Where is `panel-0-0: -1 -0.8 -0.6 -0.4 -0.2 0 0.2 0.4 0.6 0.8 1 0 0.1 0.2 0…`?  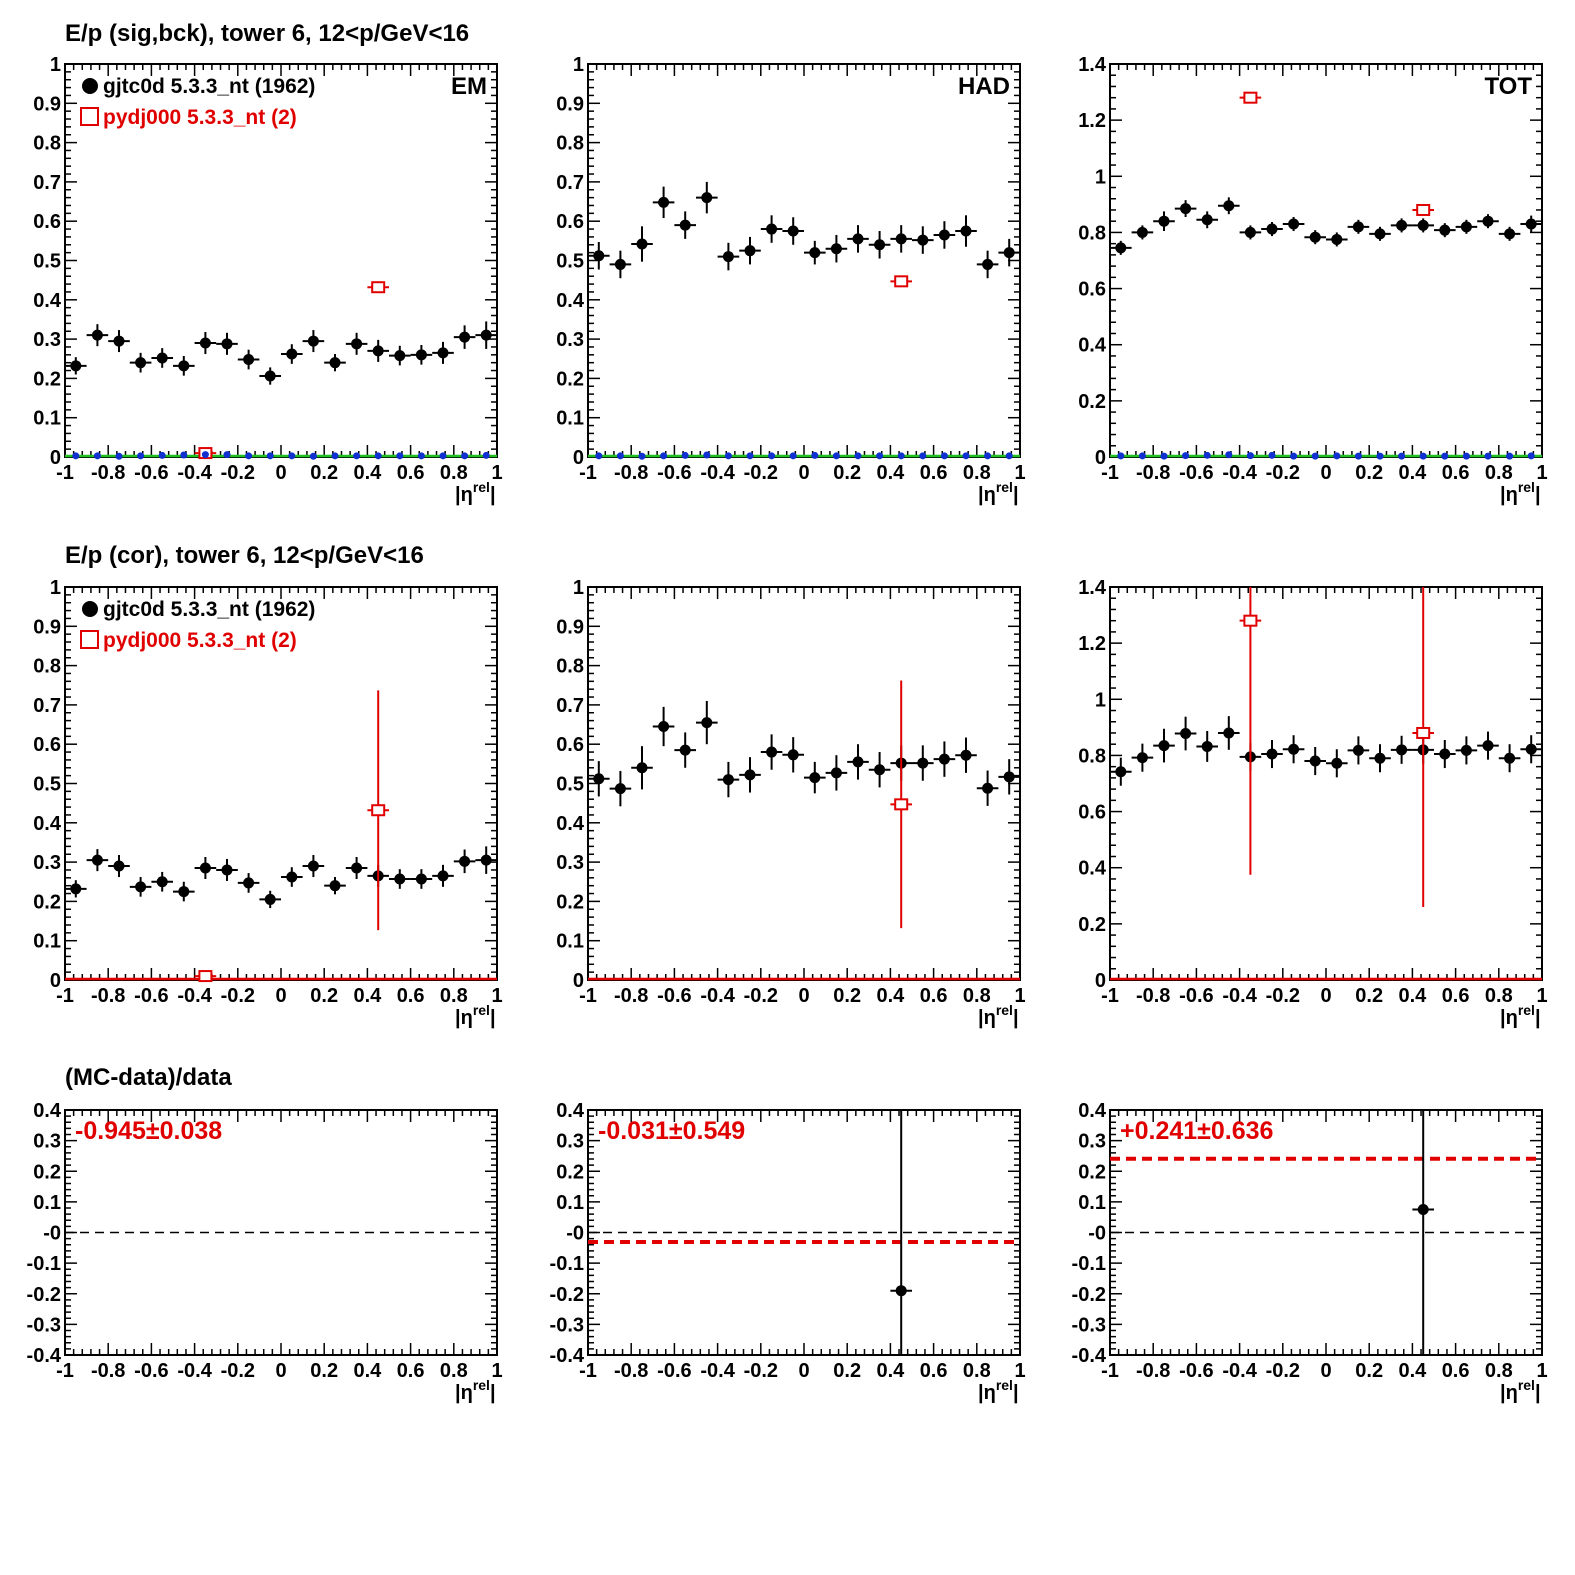
panel-0-0: -1 -0.8 -0.6 -0.4 -0.2 0 0.2 0.4 0.6 0.8 1 0 0.1 0.2 0… is located at coordinates (267, 280).